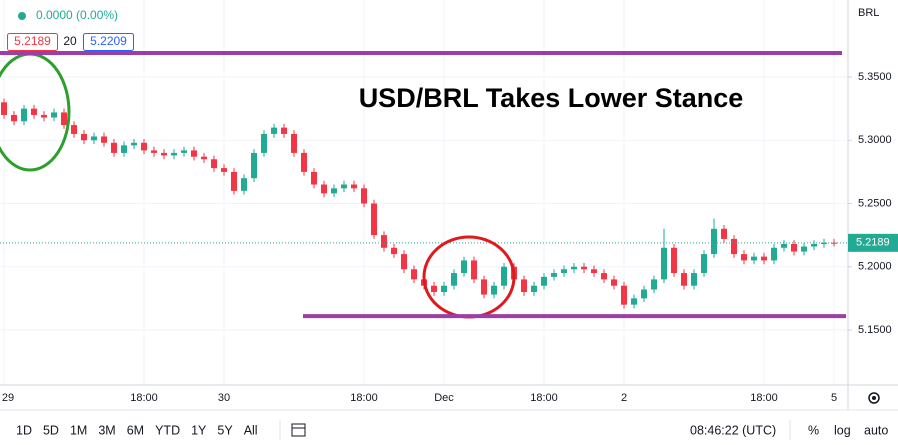  I want to click on y-tick-label: 5.1500, so click(875, 330).